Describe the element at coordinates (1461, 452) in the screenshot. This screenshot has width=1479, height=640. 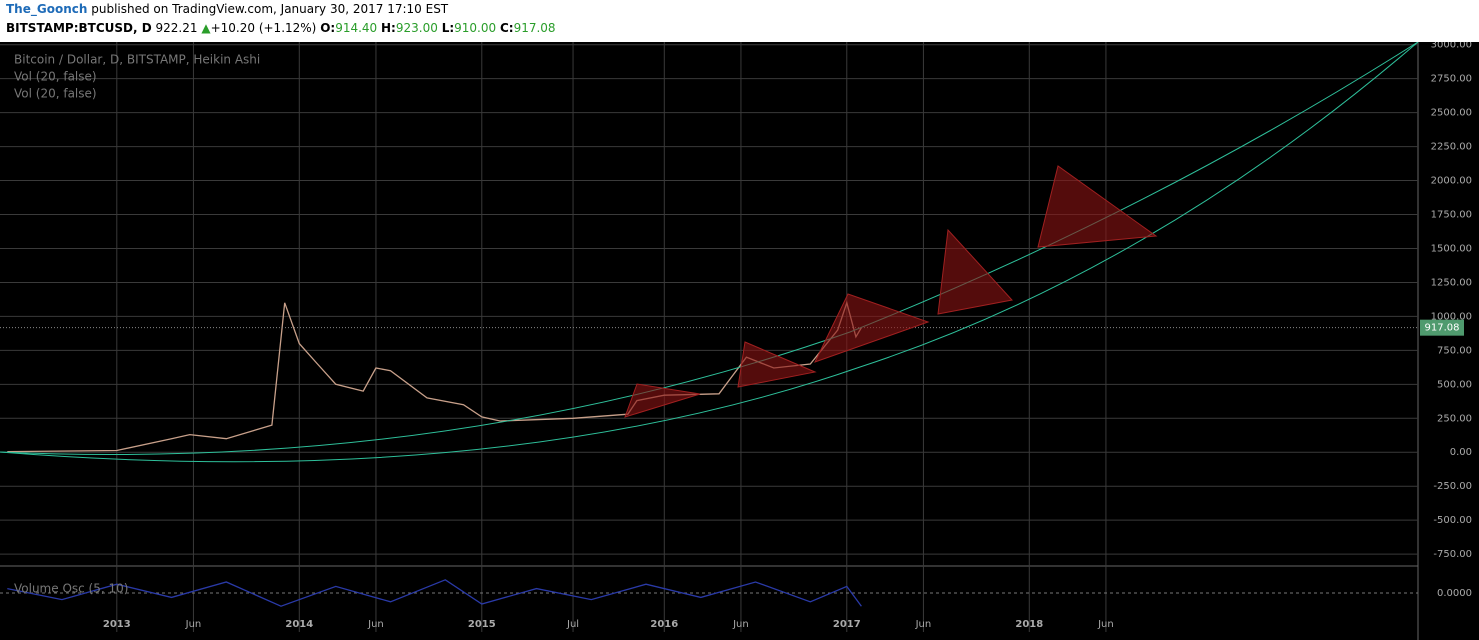
I see `y-tick-label: 0.00` at that location.